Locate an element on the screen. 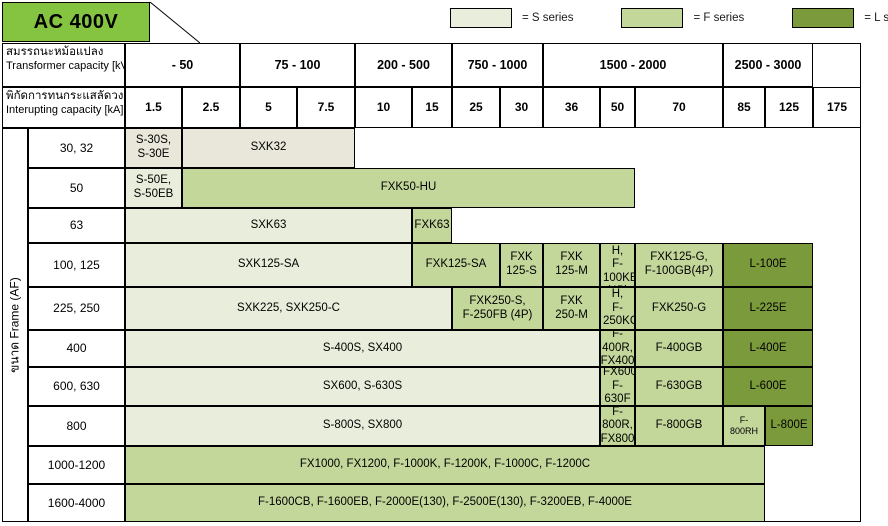 The width and height of the screenshot is (888, 526). frame-axis-label: ขนาด Frame (AF) is located at coordinates (15, 325).